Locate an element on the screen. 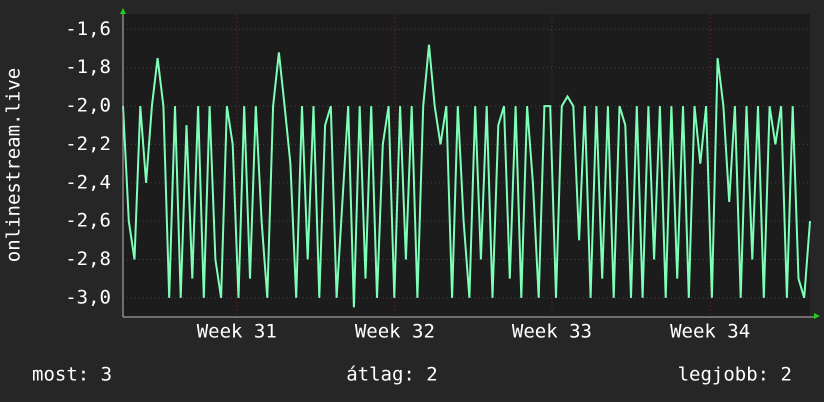 The width and height of the screenshot is (824, 402). footer-avg: átlag: 2 is located at coordinates (392, 375).